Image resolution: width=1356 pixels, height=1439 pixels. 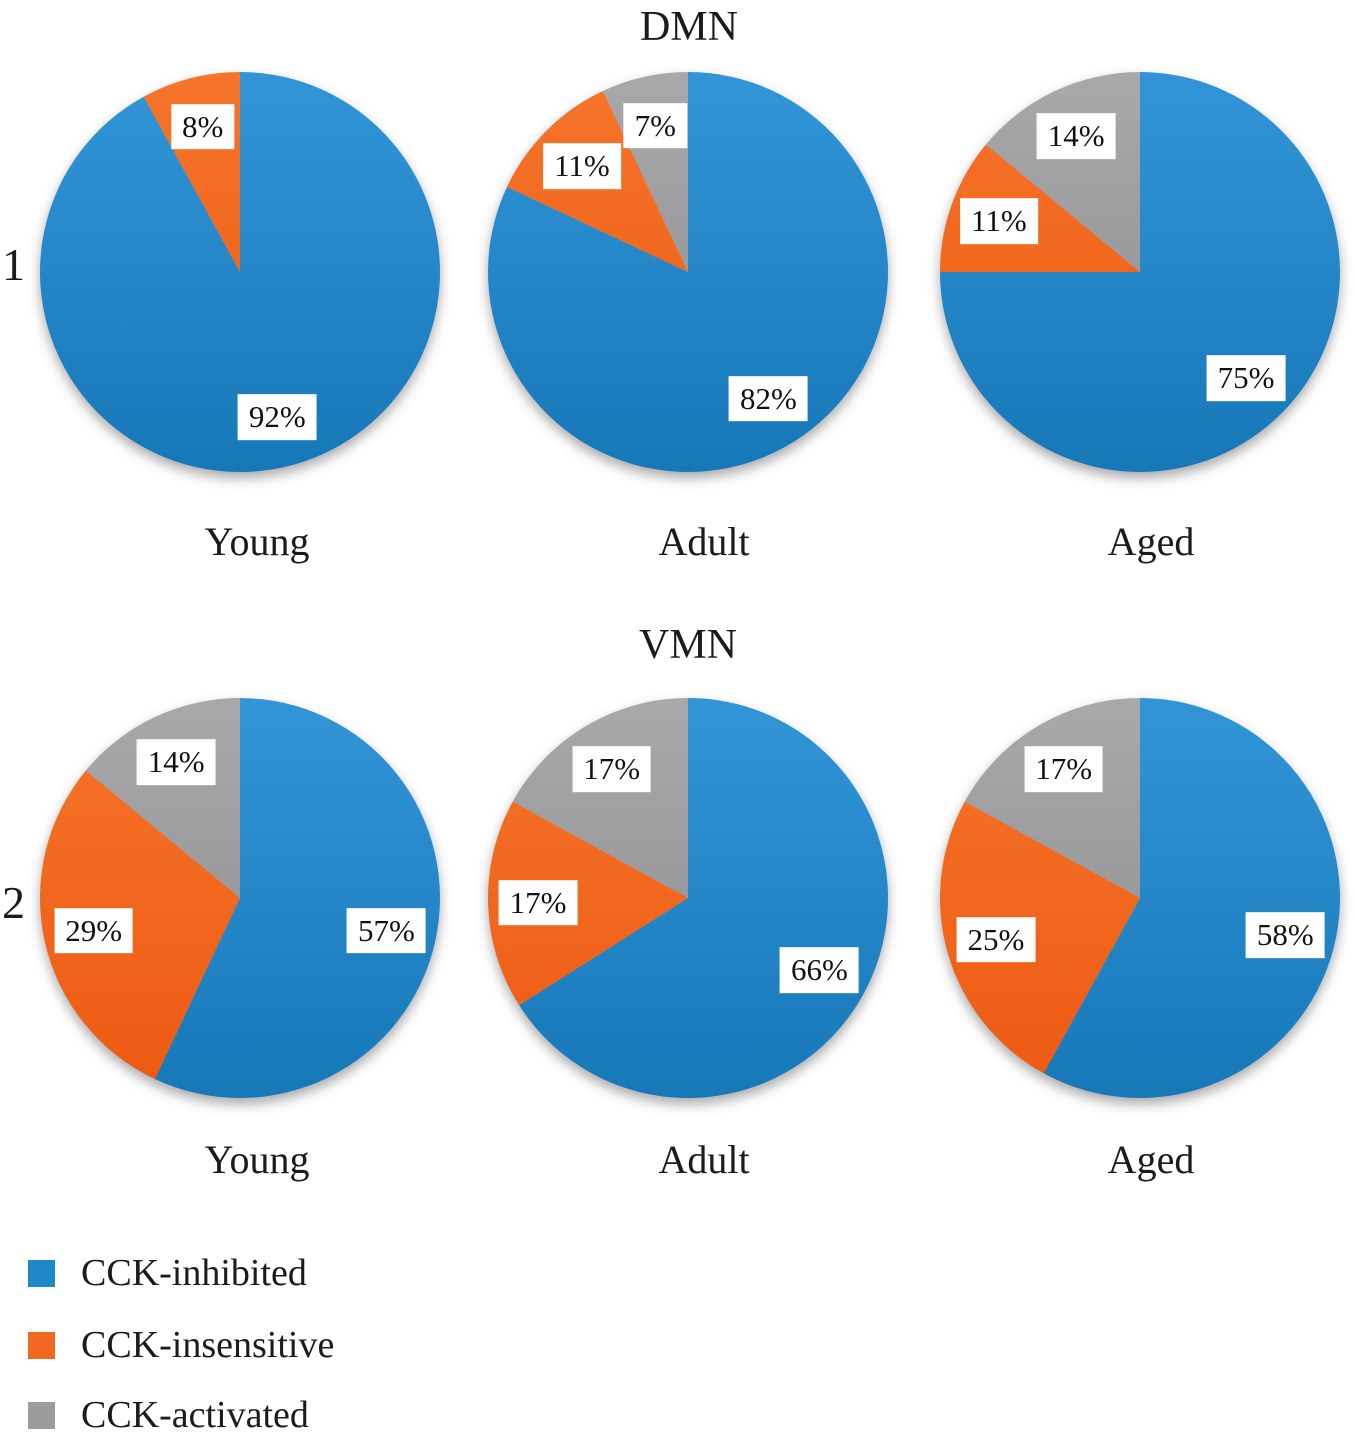 I want to click on pie-value-label: 82%, so click(x=768, y=398).